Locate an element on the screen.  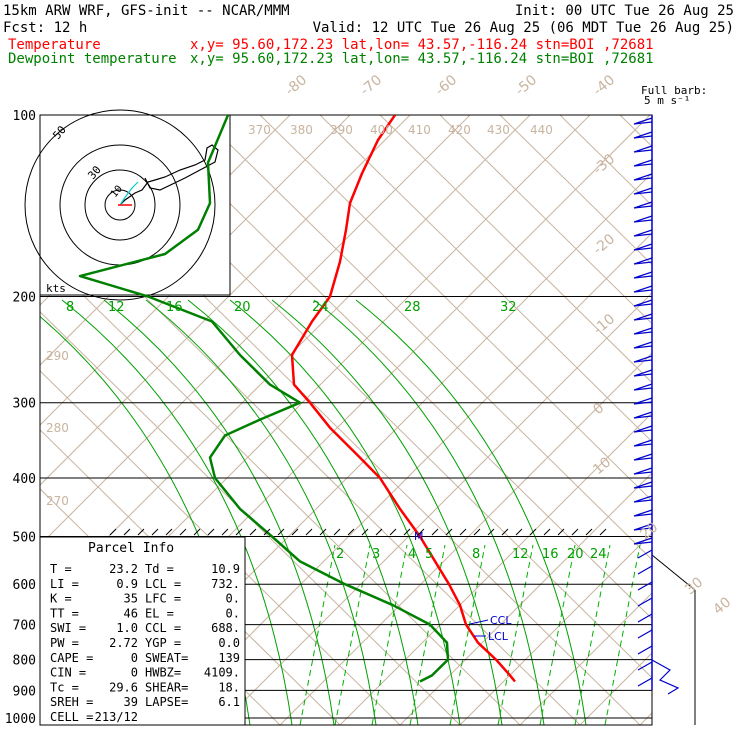
init-time: Init: 00 UTC Tue 26 Aug 25 is located at coordinates (624, 11).